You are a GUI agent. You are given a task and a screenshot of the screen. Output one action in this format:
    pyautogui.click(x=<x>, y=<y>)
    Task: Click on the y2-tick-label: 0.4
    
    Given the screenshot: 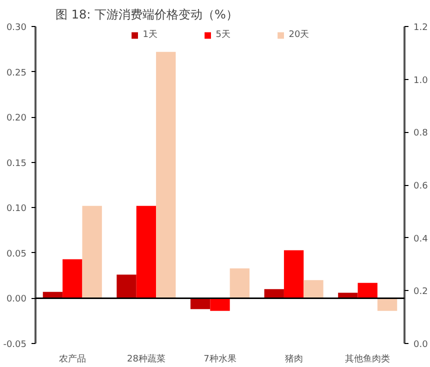 What is the action you would take?
    pyautogui.click(x=421, y=239)
    